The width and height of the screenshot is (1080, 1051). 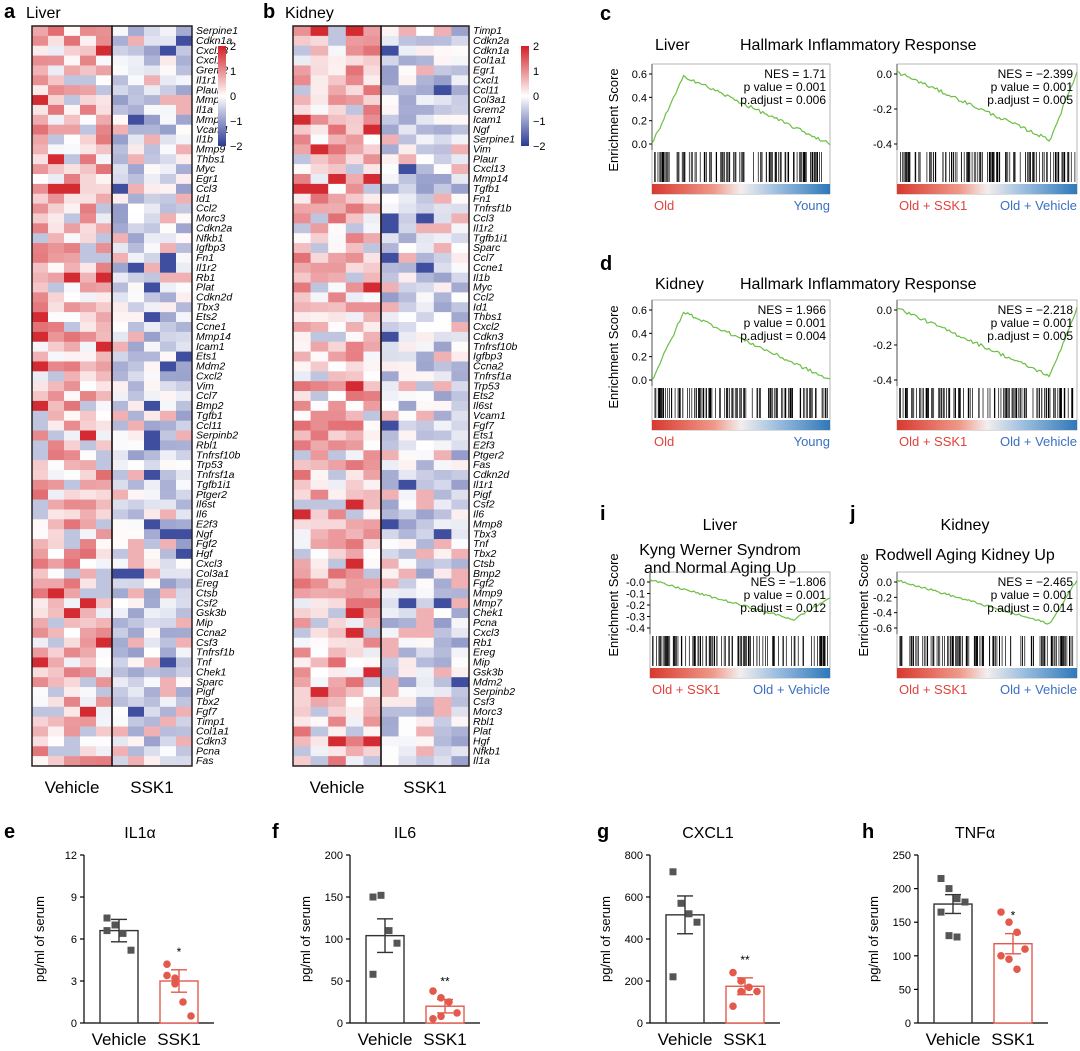 I want to click on pvalue-text: p value = 0.001, so click(x=785, y=595).